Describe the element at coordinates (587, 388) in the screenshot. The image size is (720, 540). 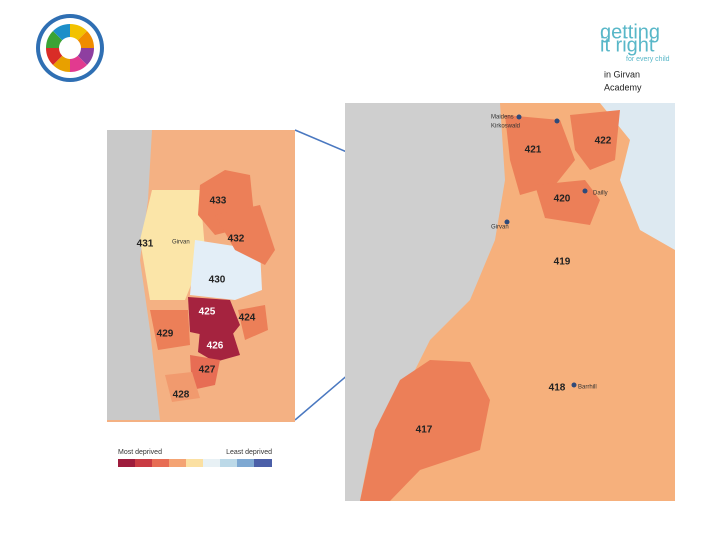
I see `place-label: Barrhill` at that location.